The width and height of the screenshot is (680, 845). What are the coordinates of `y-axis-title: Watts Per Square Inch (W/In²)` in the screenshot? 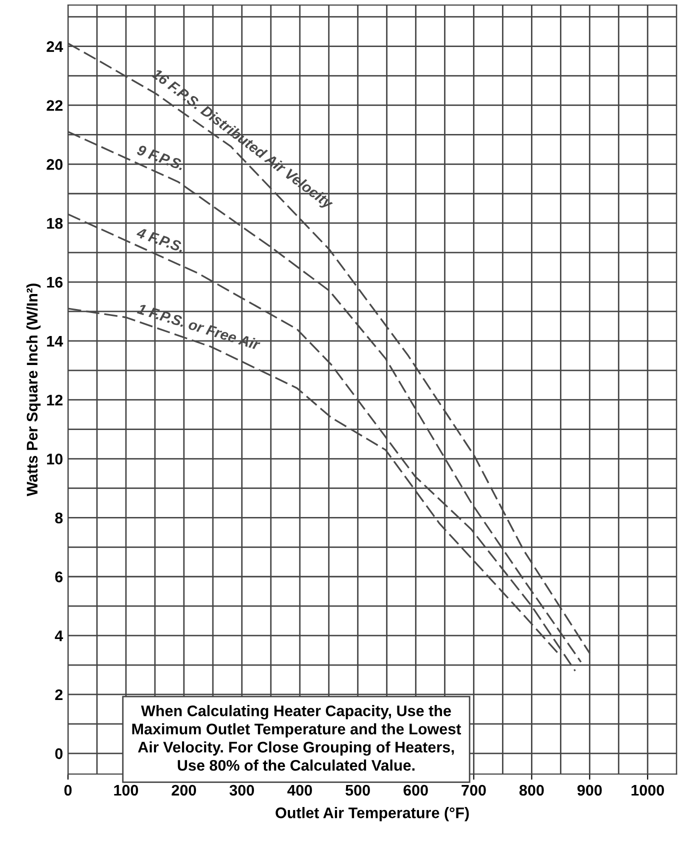 It's located at (33, 390).